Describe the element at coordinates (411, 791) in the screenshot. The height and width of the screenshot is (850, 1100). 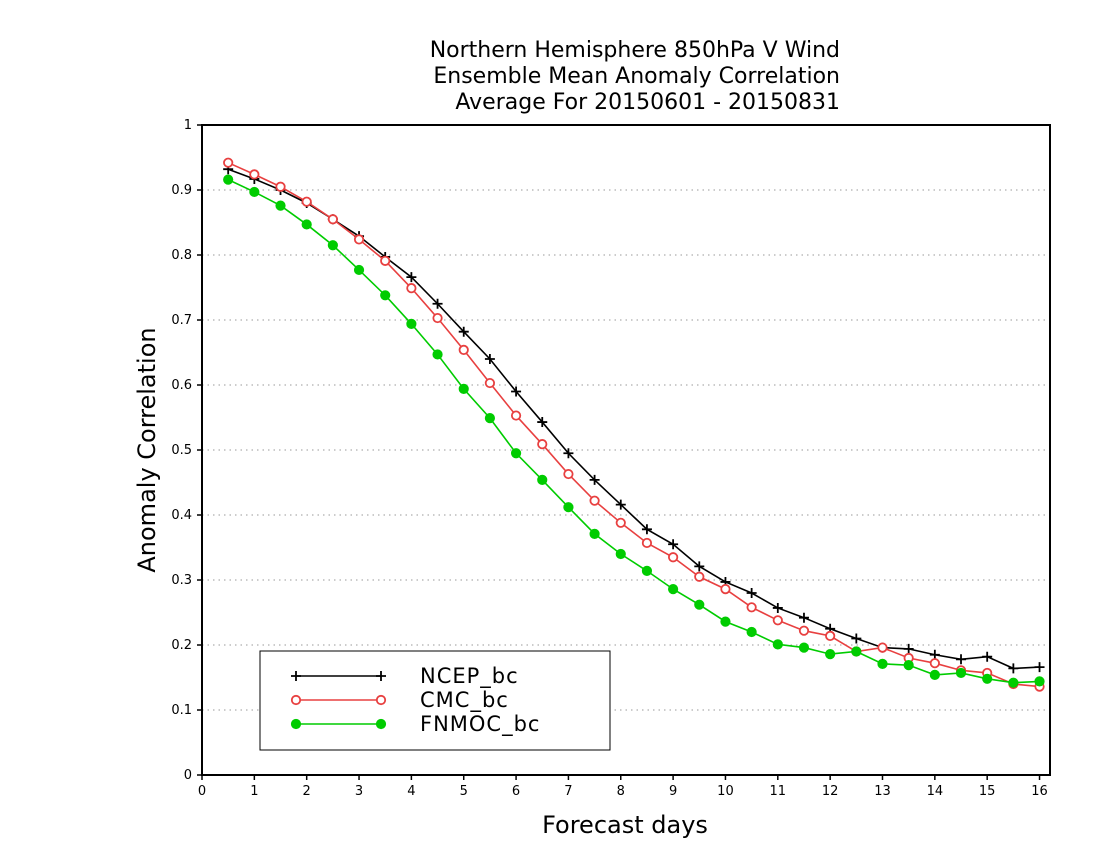
I see `x-tick-label: 4` at that location.